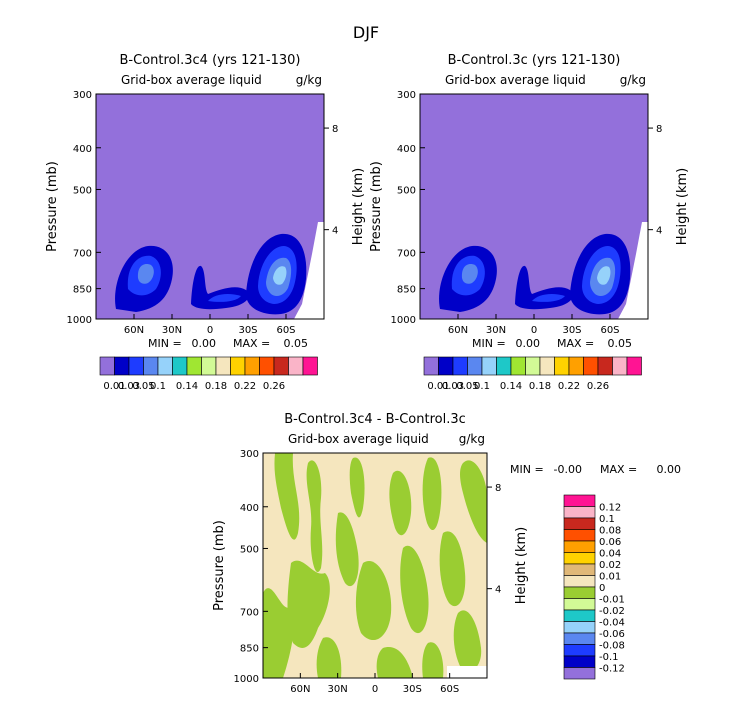 This screenshot has height=706, width=733. What do you see at coordinates (534, 60) in the screenshot?
I see `panel-title: B-Control.3c (yrs 121-130)` at bounding box center [534, 60].